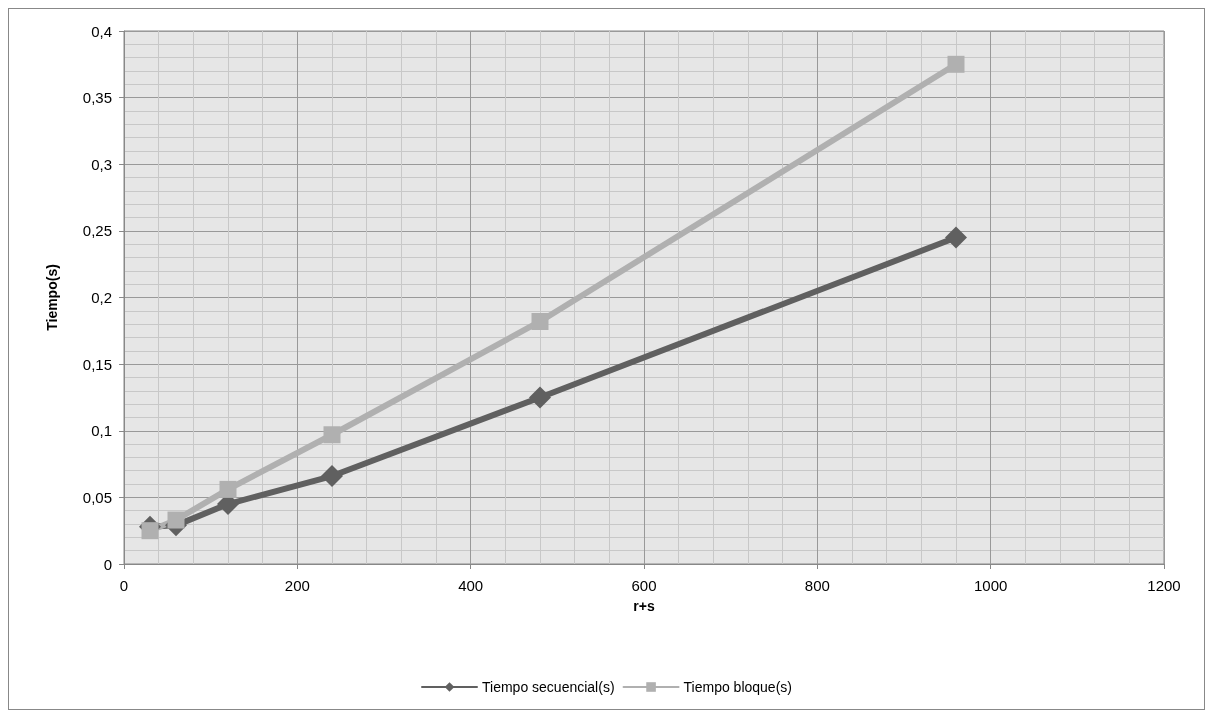 The height and width of the screenshot is (718, 1215). What do you see at coordinates (548, 687) in the screenshot?
I see `legend-label: Tiempo secuencial(s)` at bounding box center [548, 687].